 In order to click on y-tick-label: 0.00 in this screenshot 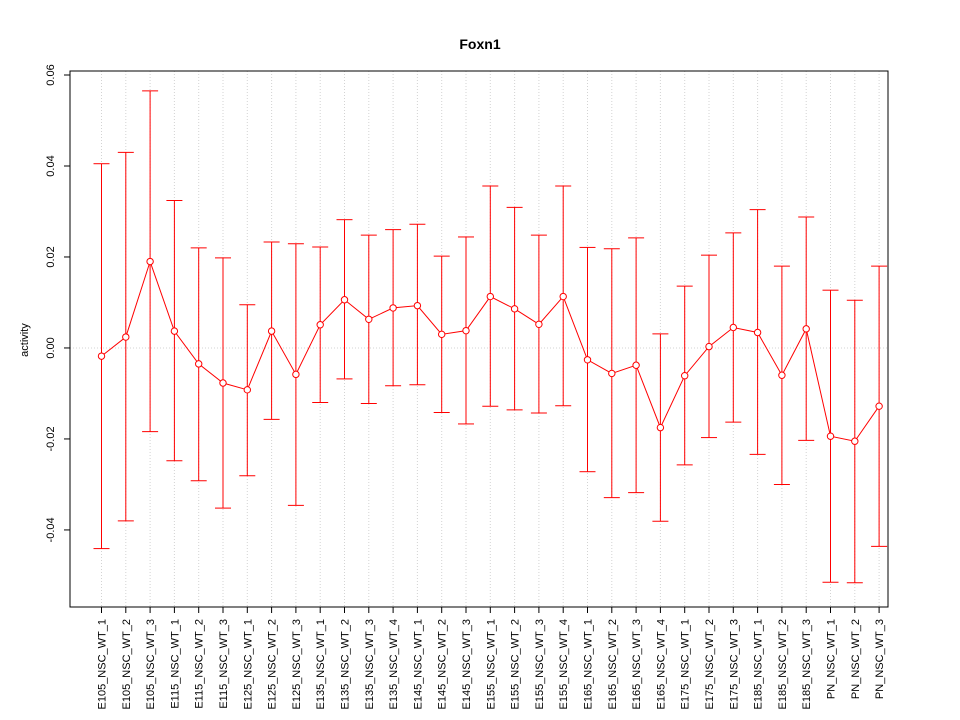, I will do `click(51, 347)`.